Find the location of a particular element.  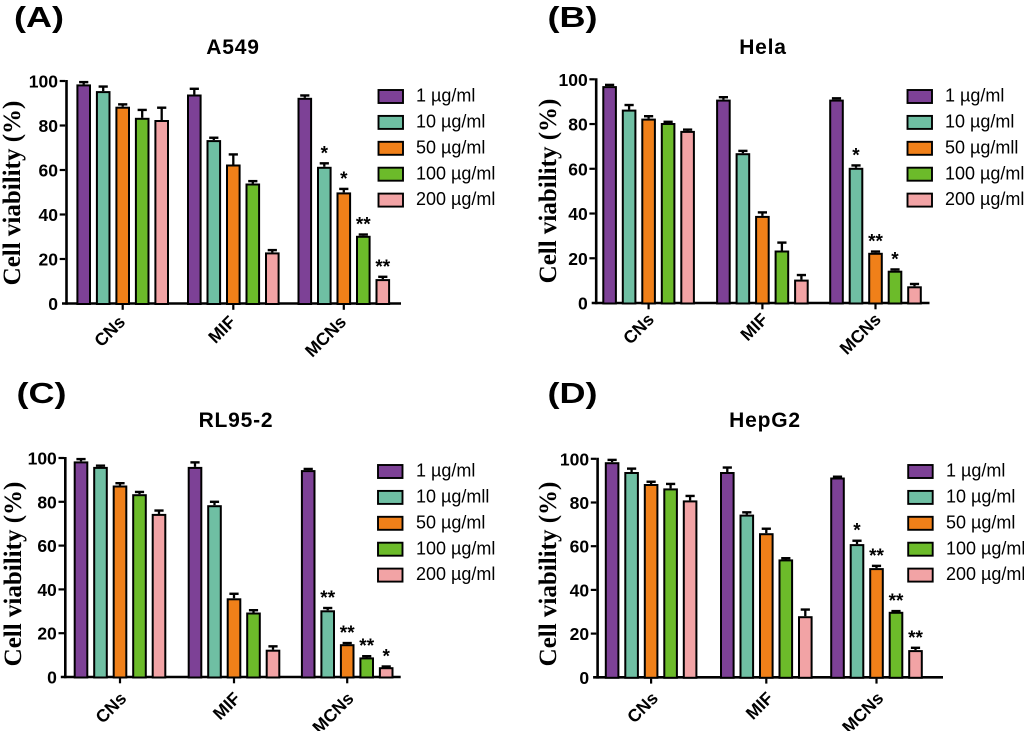

svg-text: (A) is located at coordinates (39, 18).